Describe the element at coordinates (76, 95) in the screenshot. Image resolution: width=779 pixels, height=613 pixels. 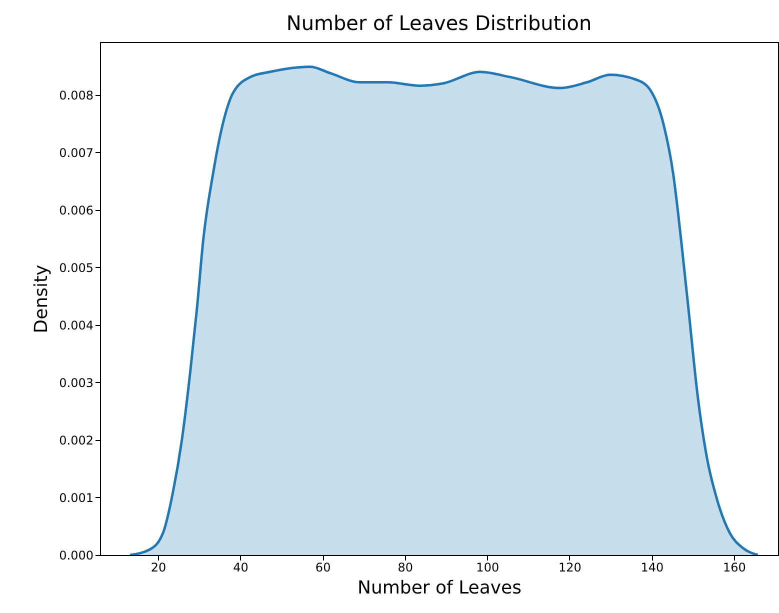
I see `y-tick-label: 0.008` at that location.